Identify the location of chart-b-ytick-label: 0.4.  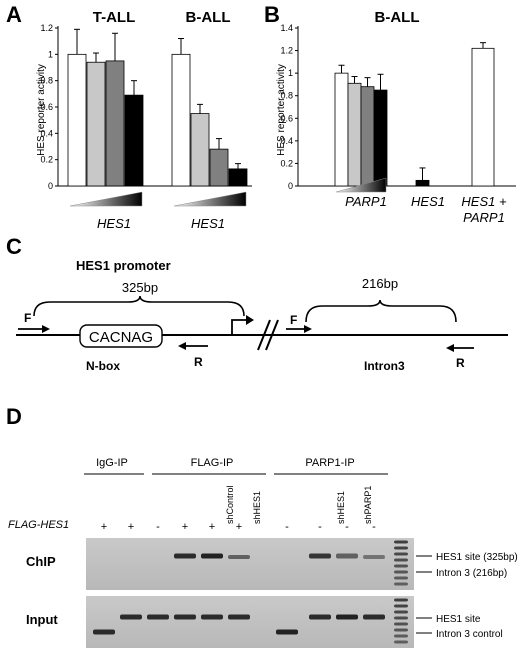
(286, 141).